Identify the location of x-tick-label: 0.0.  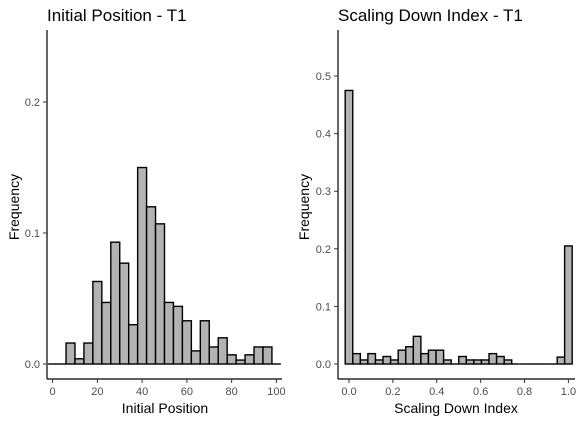
(348, 392).